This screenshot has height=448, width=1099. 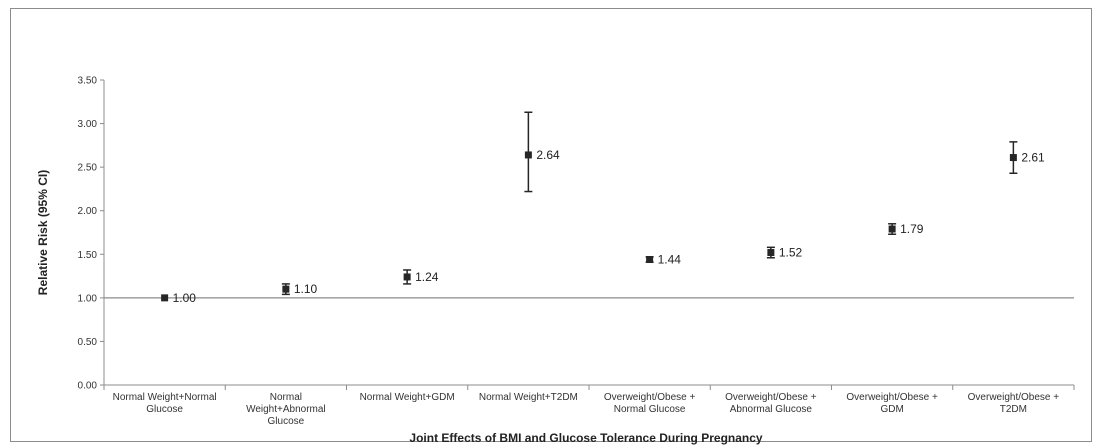 What do you see at coordinates (548, 155) in the screenshot?
I see `data-label: 2.64` at bounding box center [548, 155].